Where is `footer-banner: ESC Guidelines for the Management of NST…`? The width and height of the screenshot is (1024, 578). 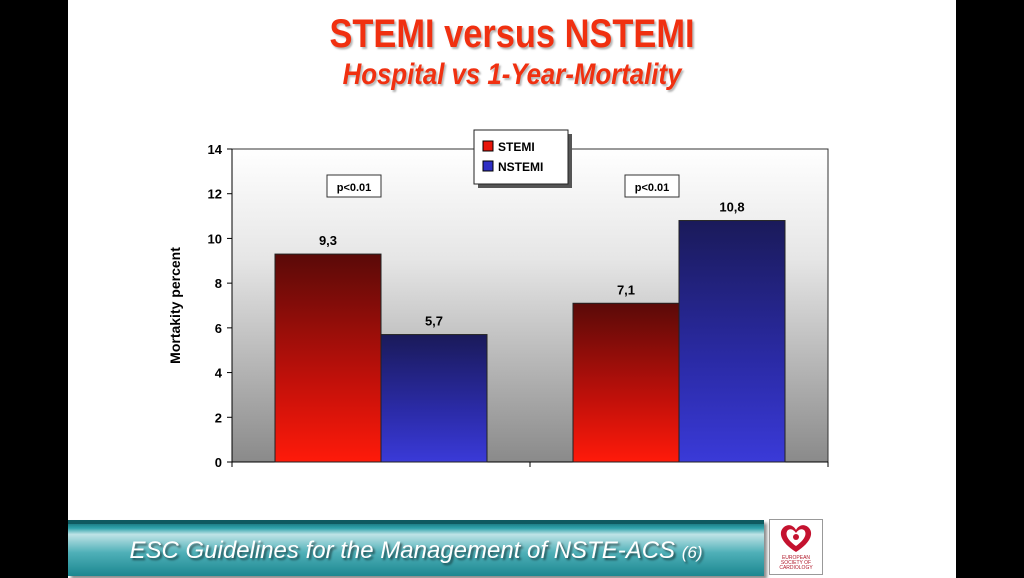
footer-banner: ESC Guidelines for the Management of NST… is located at coordinates (416, 548).